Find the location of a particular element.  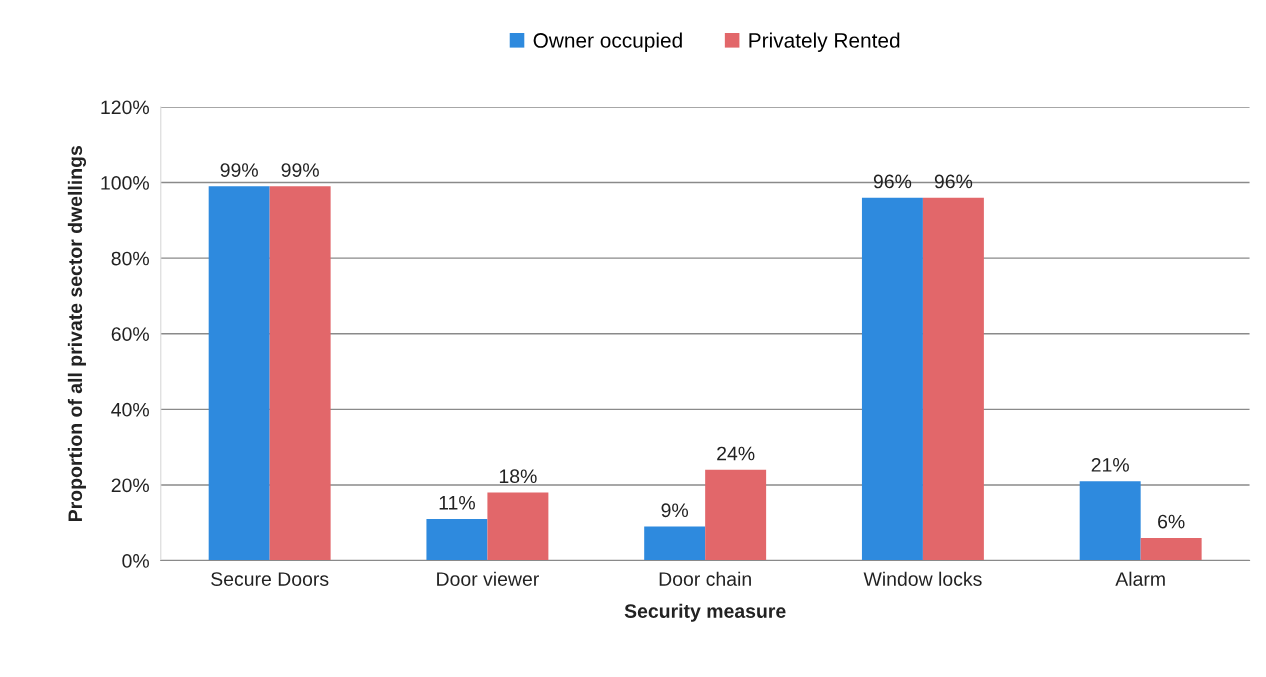

data-label: 21% is located at coordinates (1110, 465).